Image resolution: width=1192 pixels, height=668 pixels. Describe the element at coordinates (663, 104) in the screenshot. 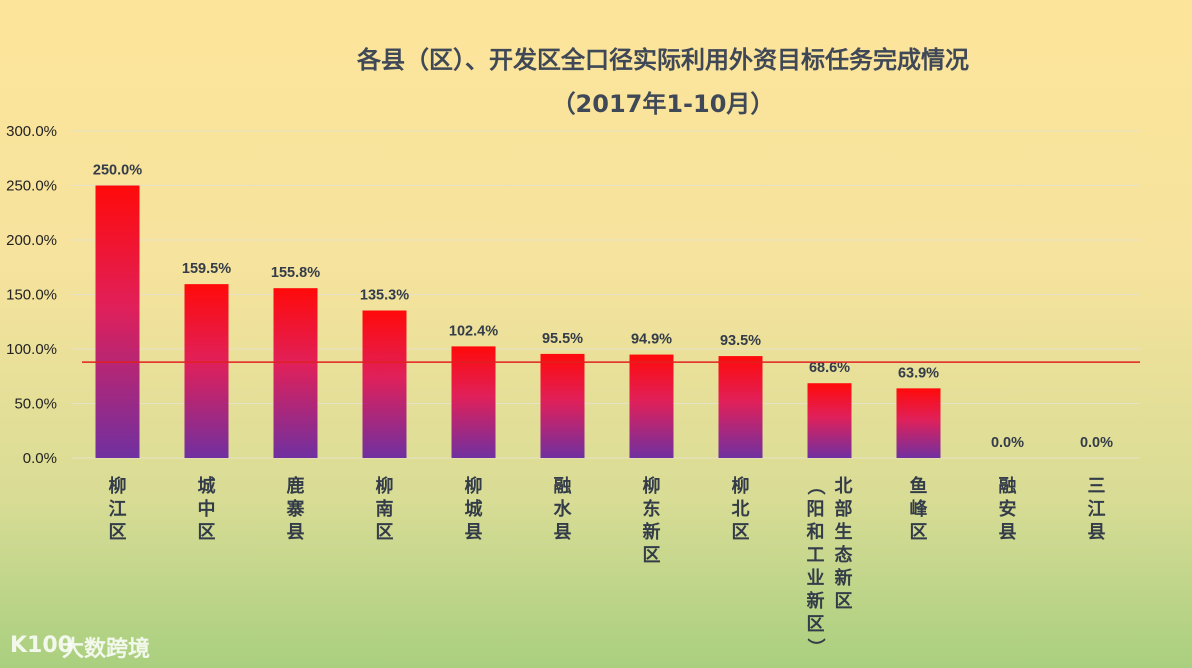

I see `chart-subtitle: （2017年1-10月）` at that location.